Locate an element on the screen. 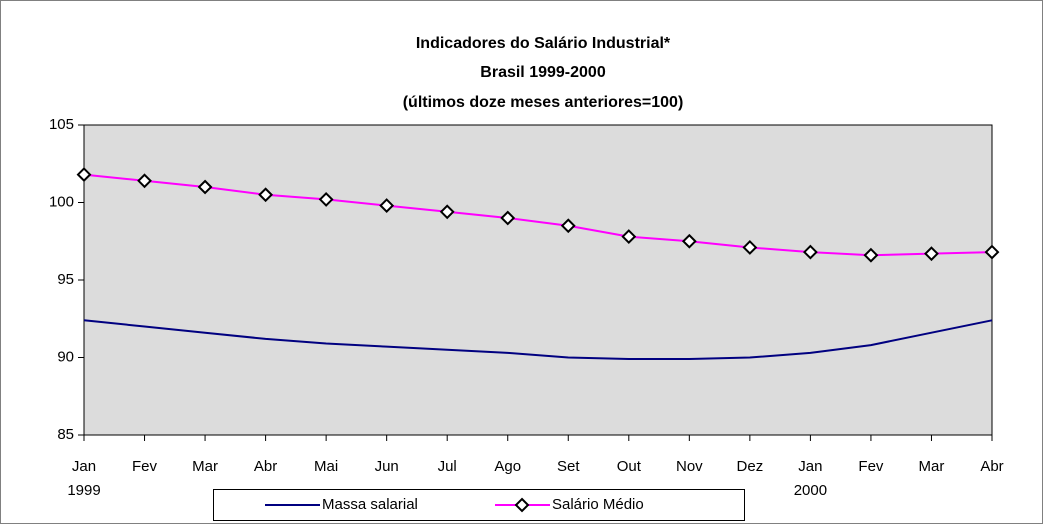 The width and height of the screenshot is (1043, 524). x-tick-label: Nov is located at coordinates (689, 466).